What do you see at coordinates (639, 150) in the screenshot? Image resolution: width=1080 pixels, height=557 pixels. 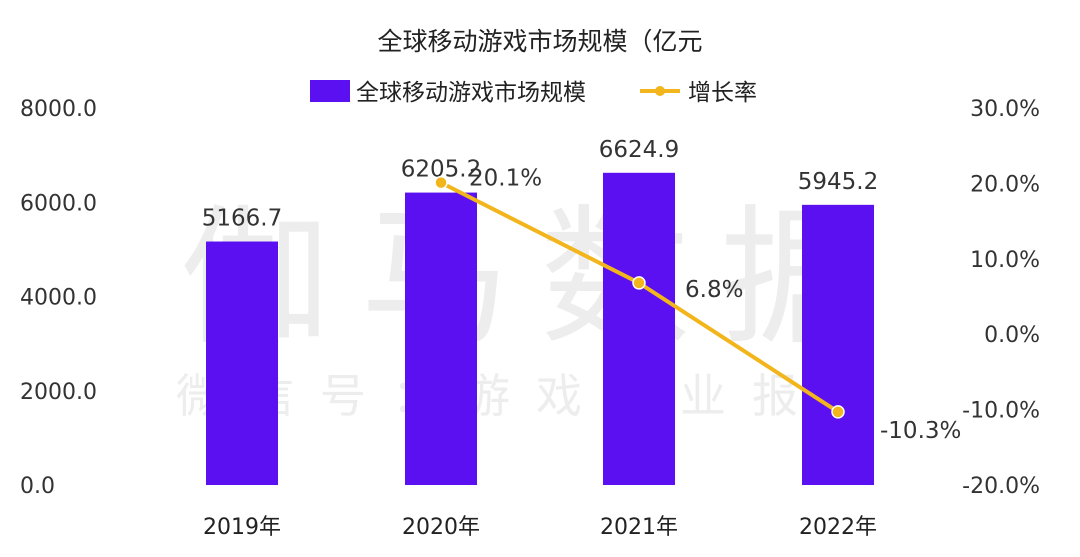 I see `bar-value-label: 6624.9` at bounding box center [639, 150].